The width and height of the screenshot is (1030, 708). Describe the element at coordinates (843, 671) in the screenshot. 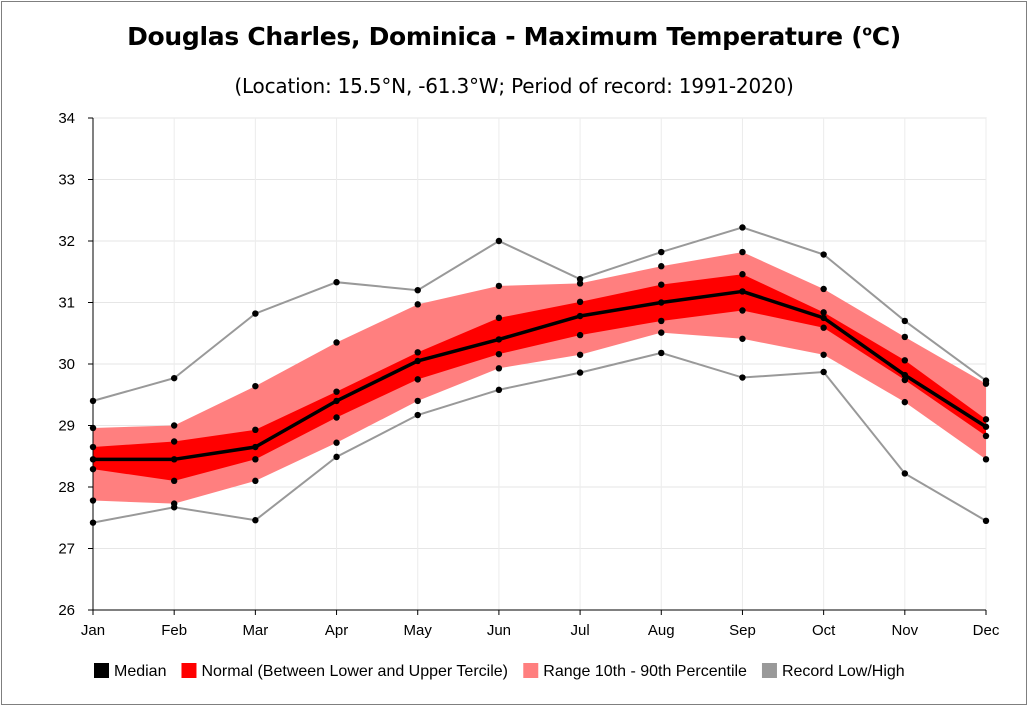

I see `legend-label-record-low-high: Record Low/High` at that location.